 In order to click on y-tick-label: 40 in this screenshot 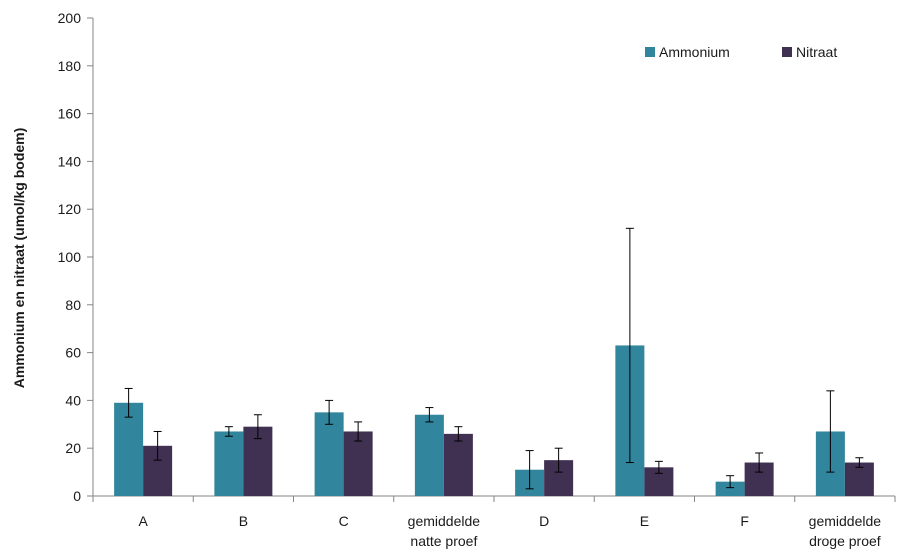, I will do `click(73, 400)`.